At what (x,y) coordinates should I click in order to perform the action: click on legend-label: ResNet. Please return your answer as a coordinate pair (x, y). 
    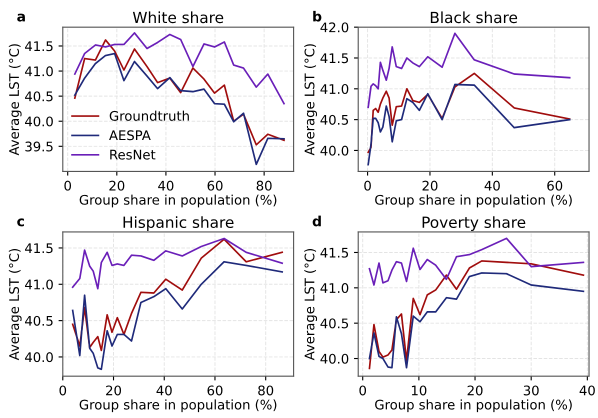
    Looking at the image, I should click on (133, 155).